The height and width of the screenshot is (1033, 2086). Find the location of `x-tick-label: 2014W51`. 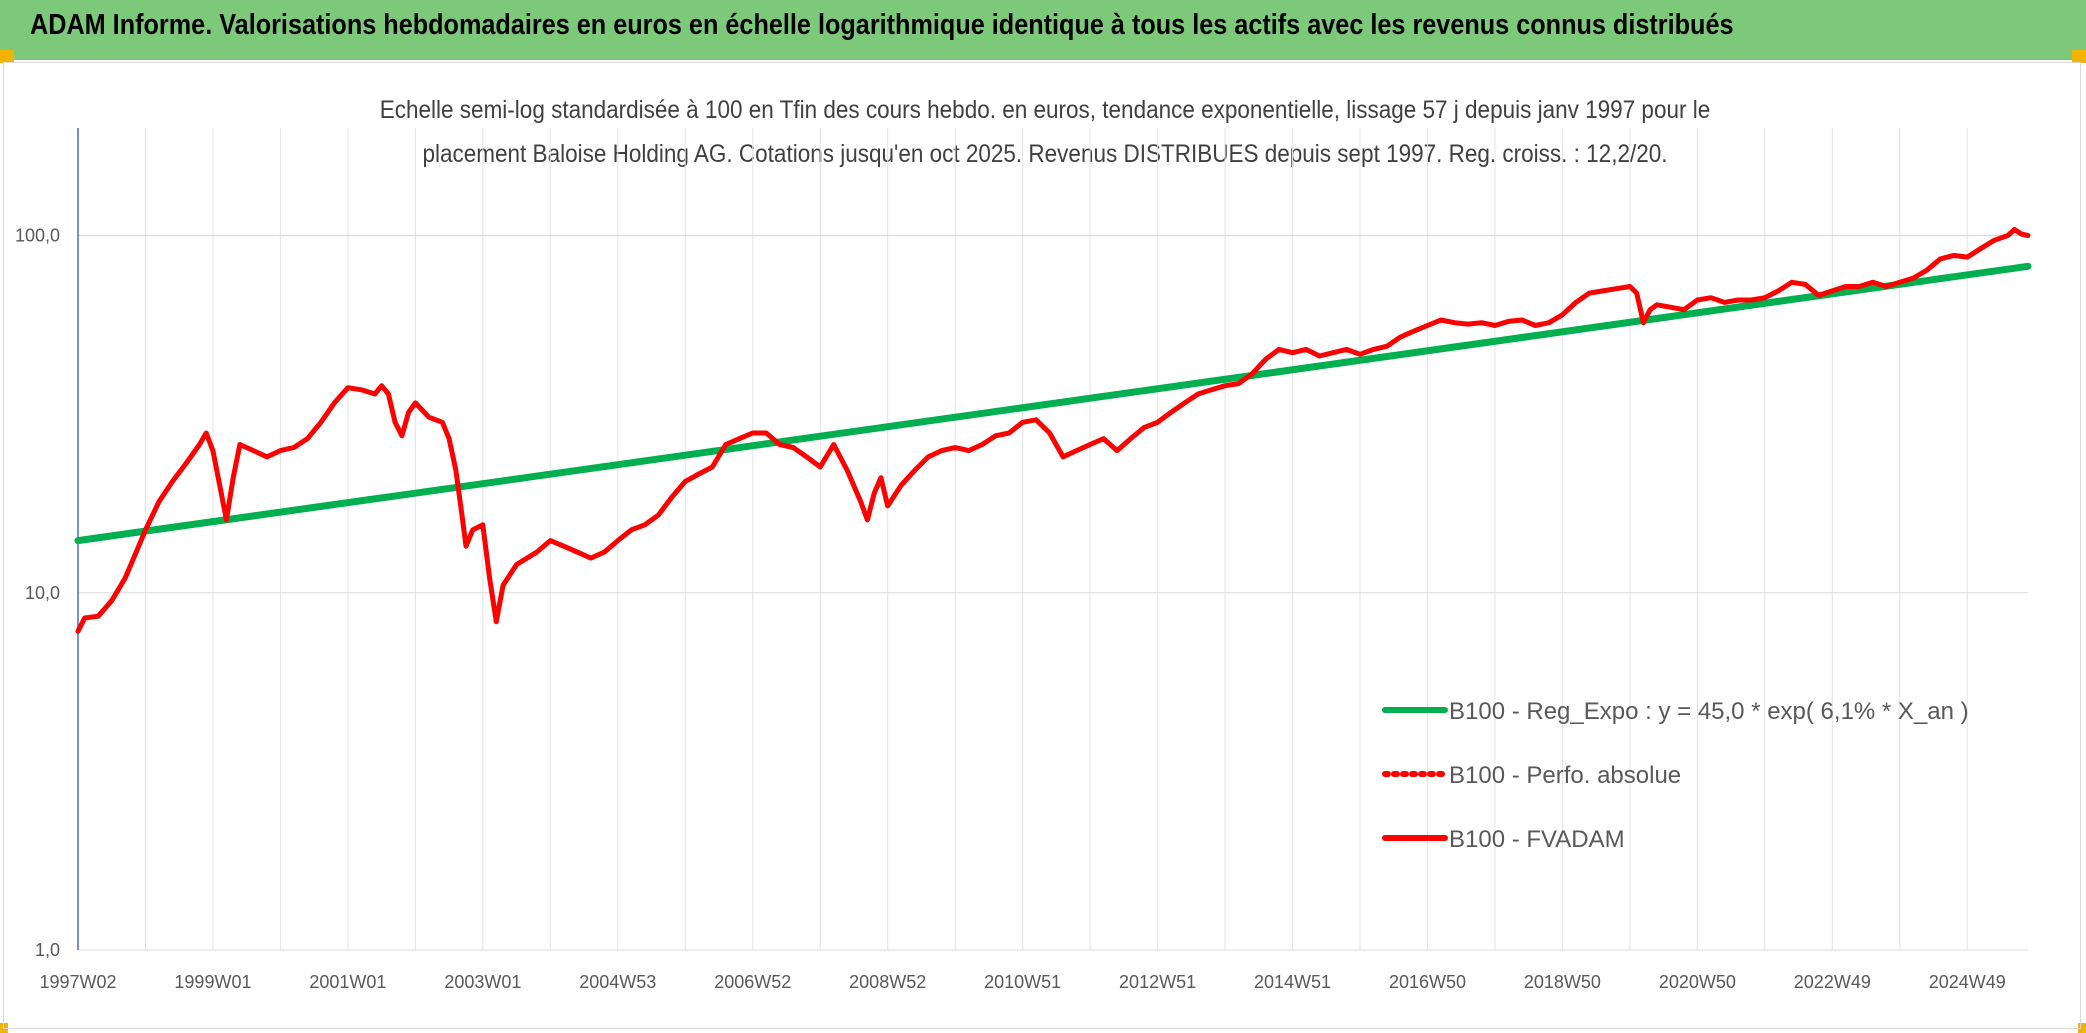

x-tick-label: 2014W51 is located at coordinates (1292, 982).